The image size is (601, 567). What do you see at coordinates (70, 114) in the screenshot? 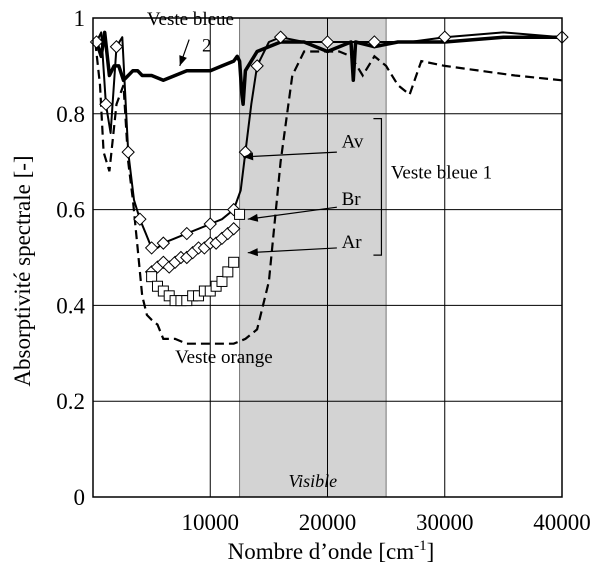
I see `y-tick-label: 0.8` at bounding box center [70, 114].